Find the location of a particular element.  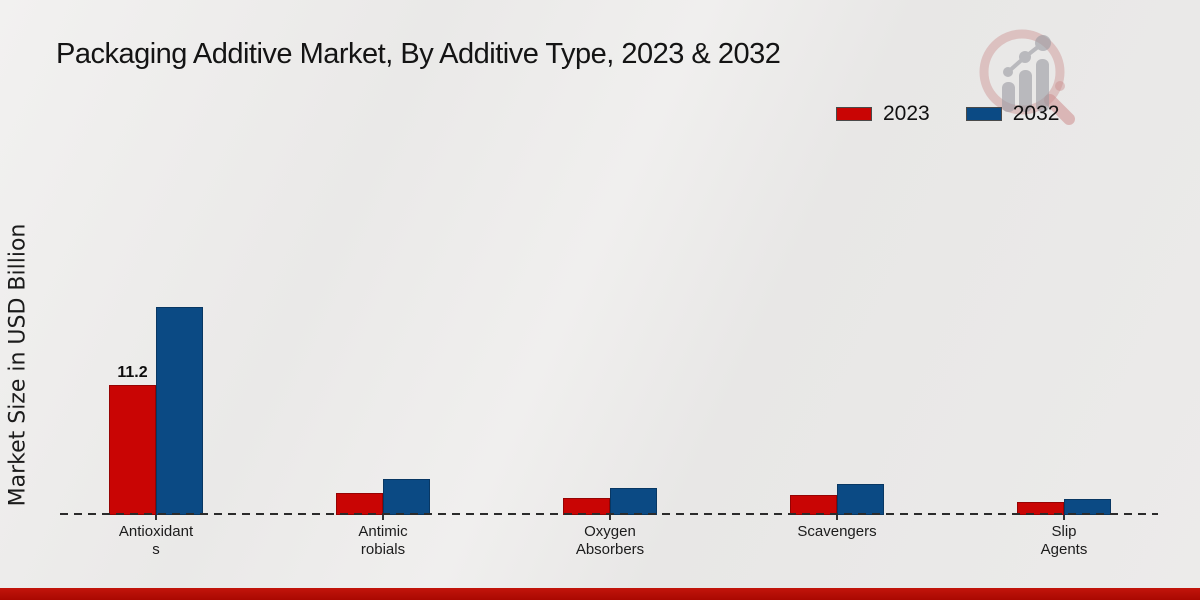

legend-item-2032: 2032 is located at coordinates (1012, 113).